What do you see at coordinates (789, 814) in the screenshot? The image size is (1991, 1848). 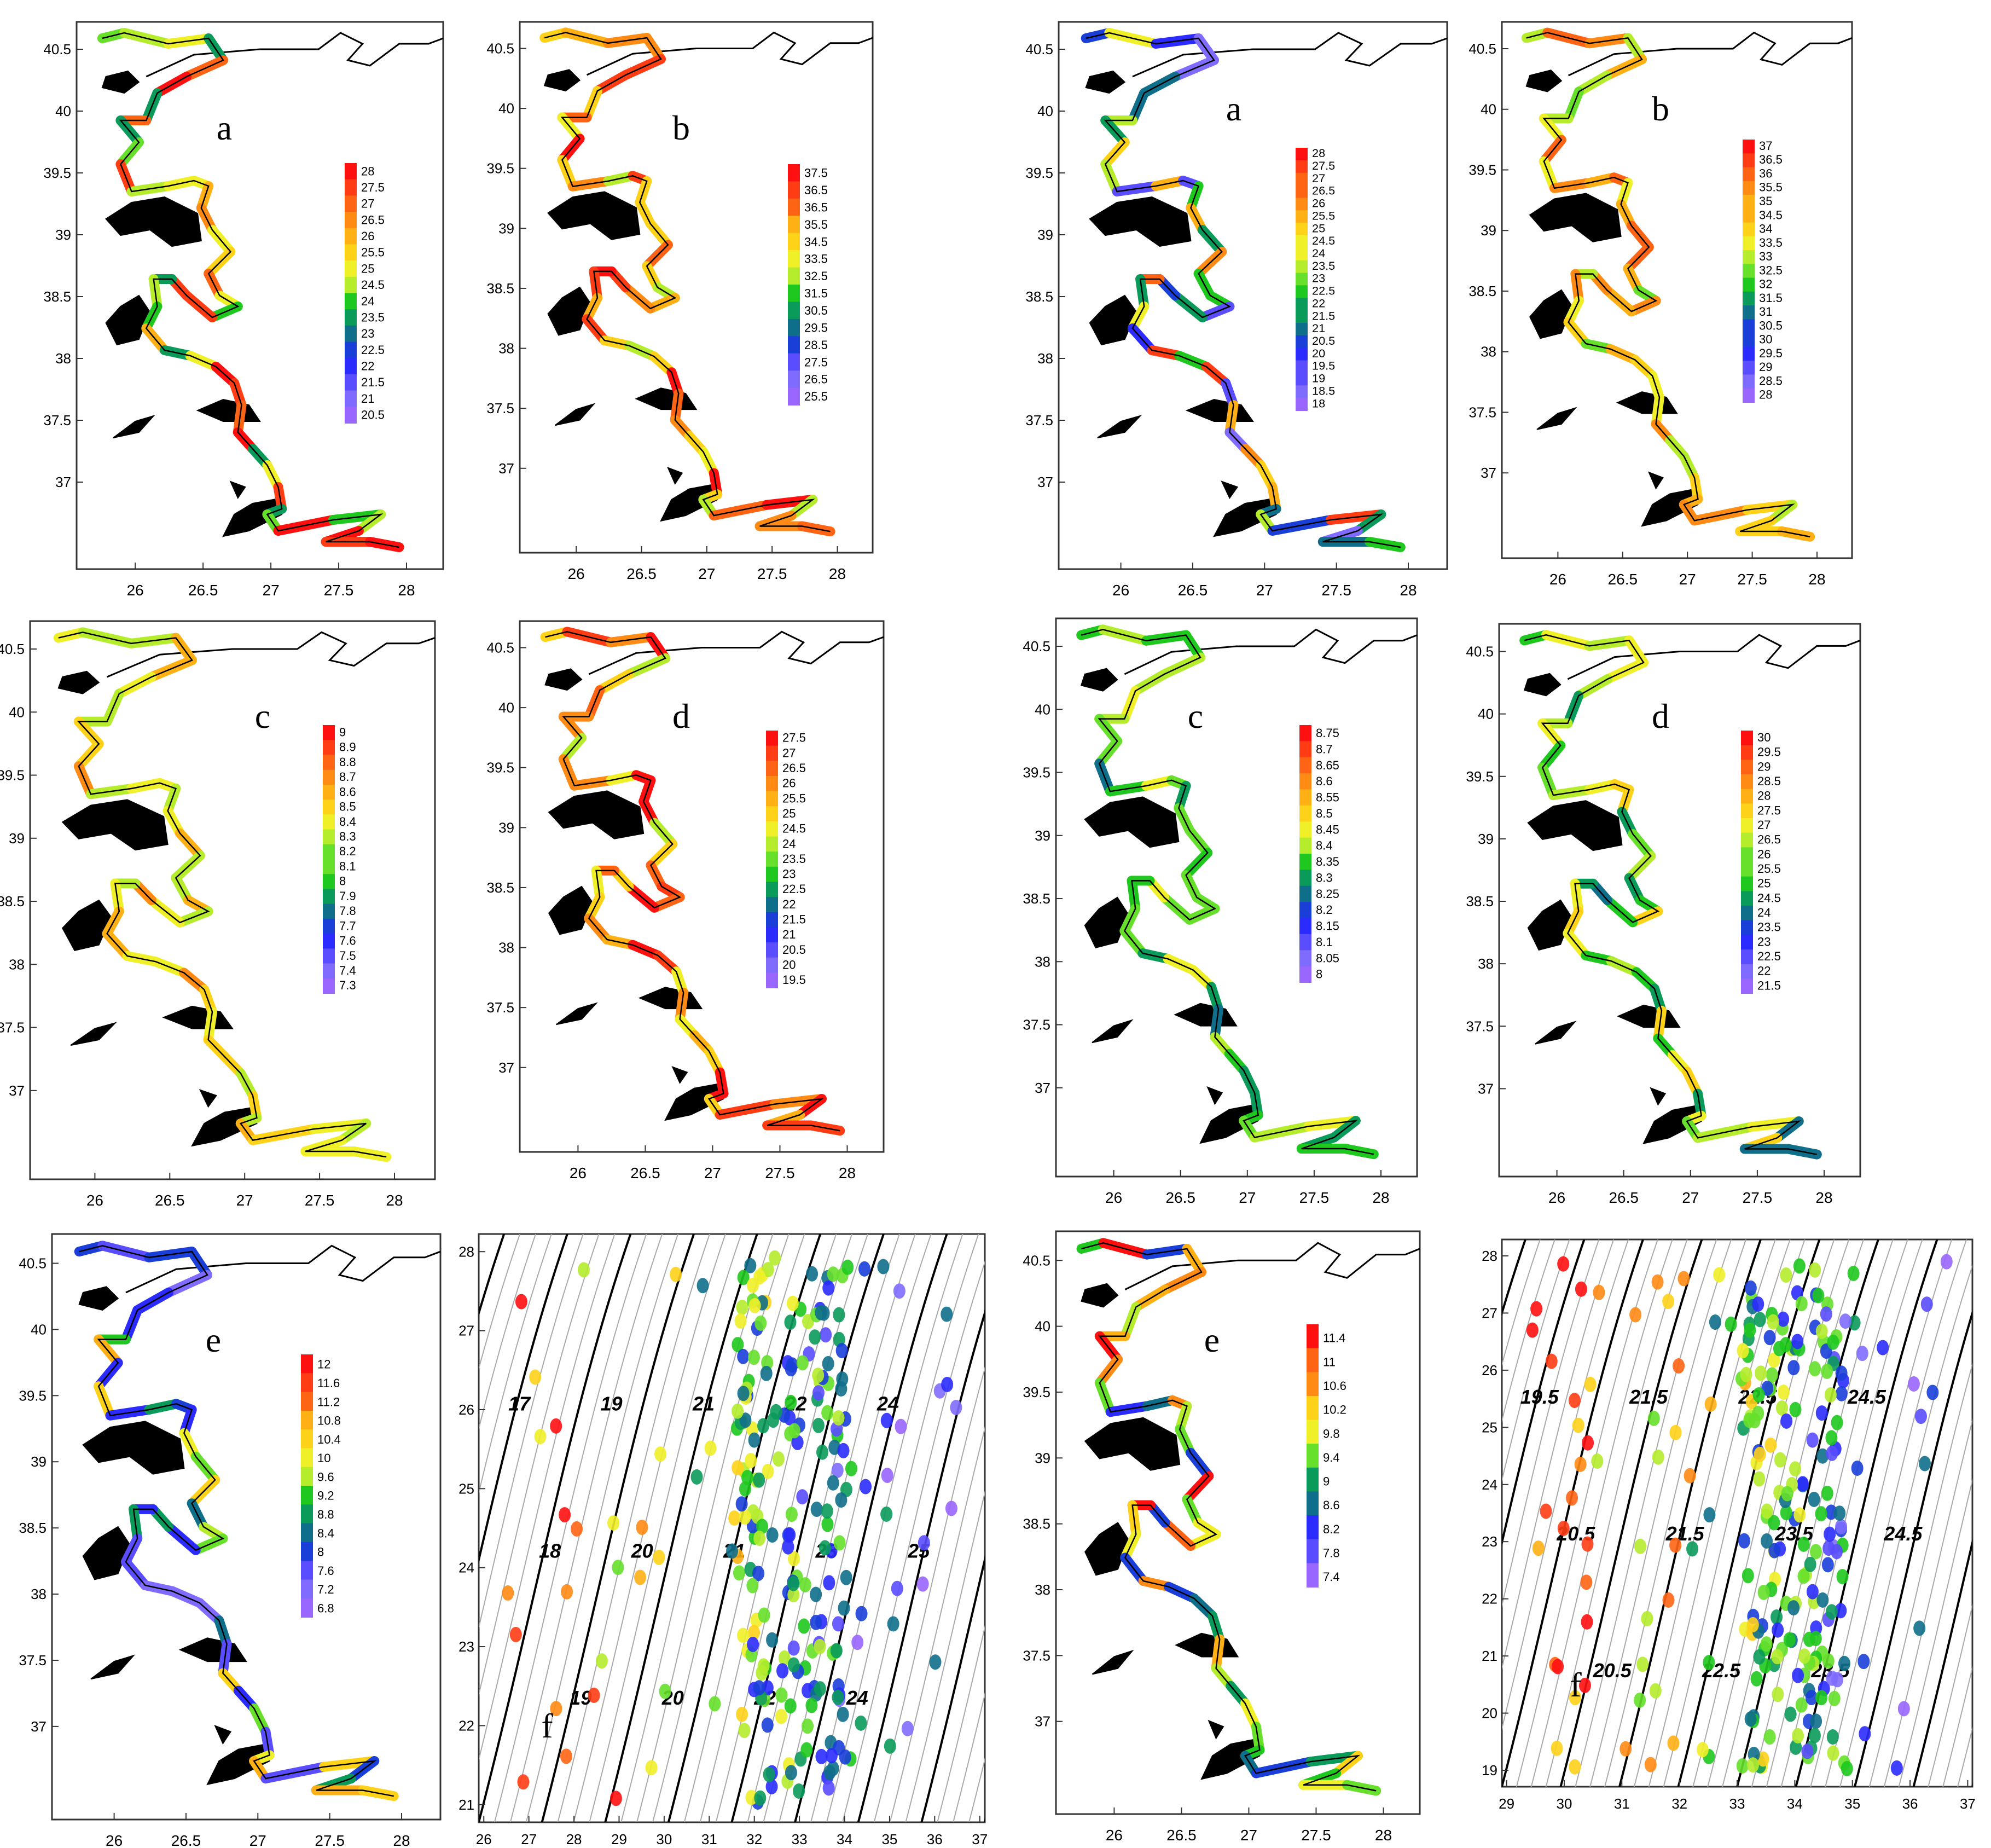 I see `colorbar-label: 25` at bounding box center [789, 814].